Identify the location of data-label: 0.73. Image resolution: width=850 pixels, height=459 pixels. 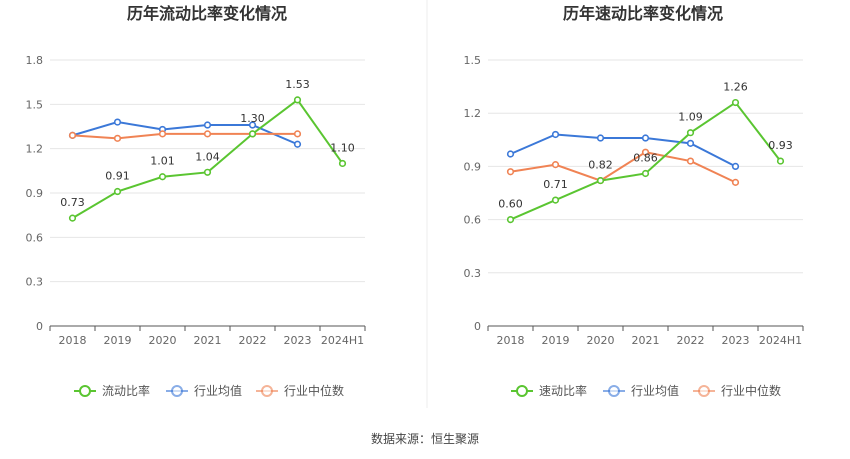
(72, 202).